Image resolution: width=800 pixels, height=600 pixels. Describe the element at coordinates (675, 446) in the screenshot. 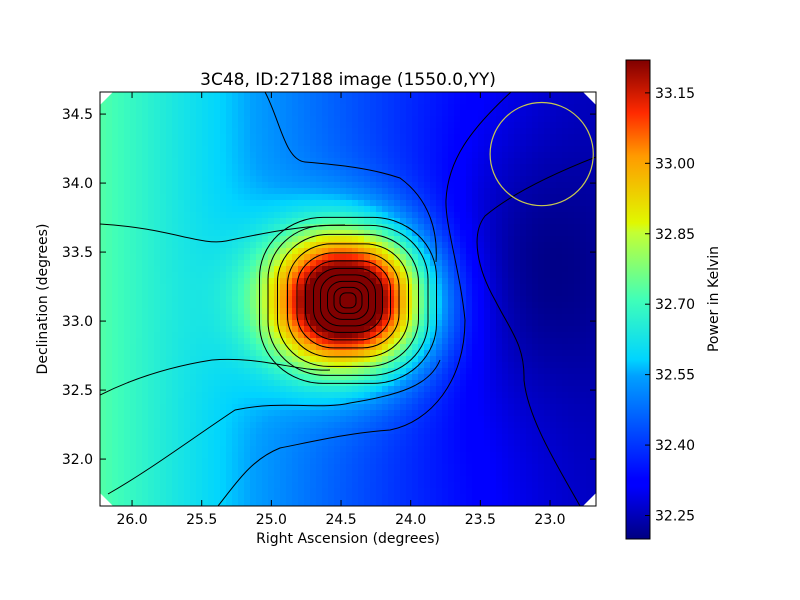

I see `colorbar-tick-label: 32.40` at that location.